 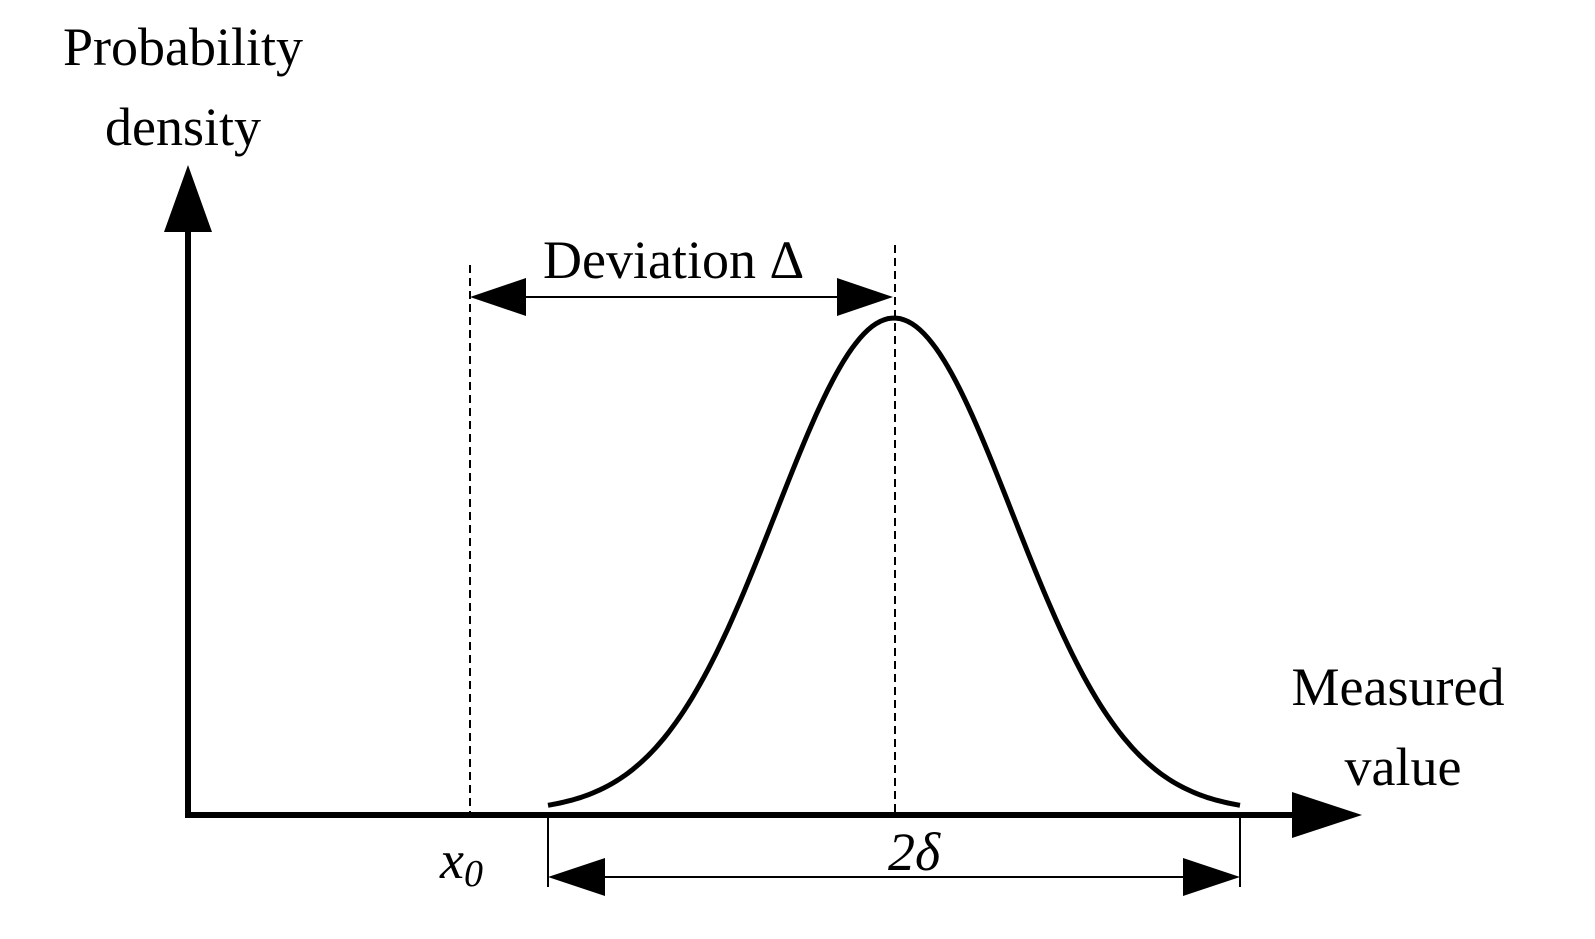 I want to click on origin-label: x0, so click(x=461, y=862).